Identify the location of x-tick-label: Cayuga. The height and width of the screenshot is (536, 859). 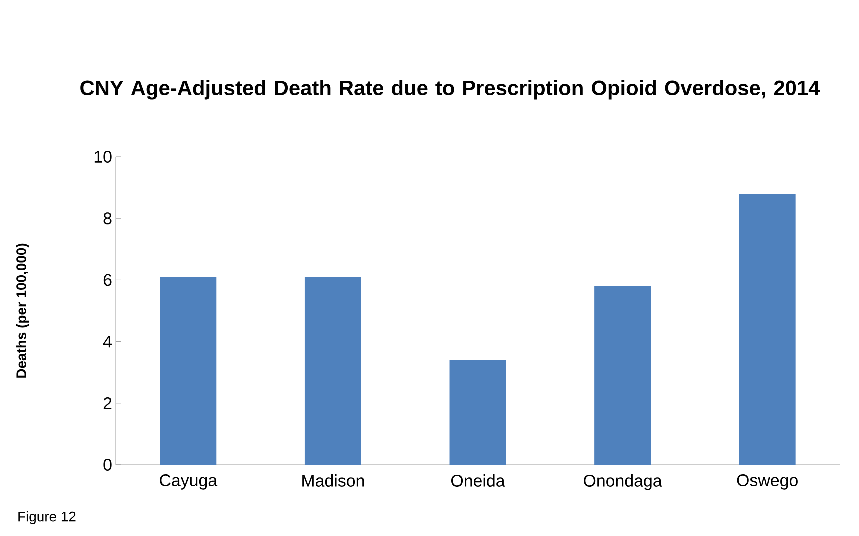
(189, 482).